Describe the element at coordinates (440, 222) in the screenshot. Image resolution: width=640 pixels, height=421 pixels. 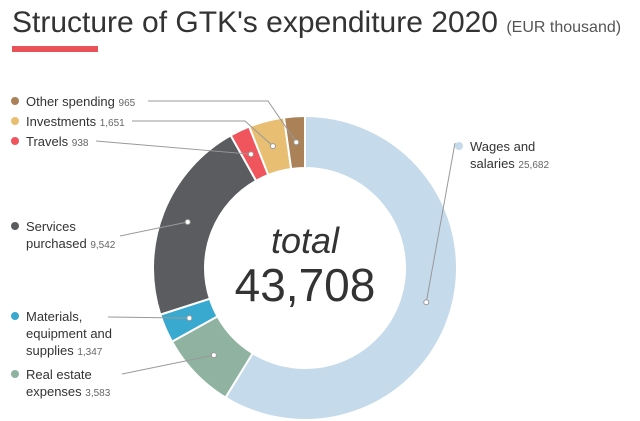
I see `leader-line-wages-and-salaries` at that location.